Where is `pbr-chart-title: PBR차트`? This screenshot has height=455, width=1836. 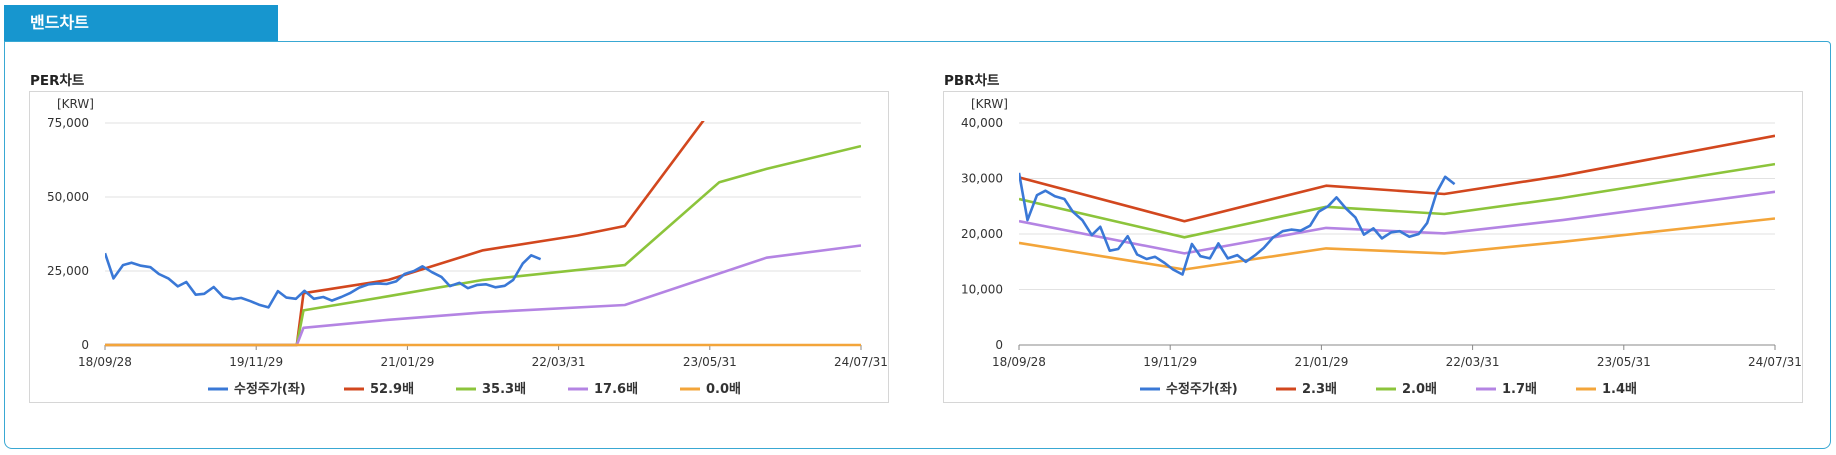 pbr-chart-title: PBR차트 is located at coordinates (972, 81).